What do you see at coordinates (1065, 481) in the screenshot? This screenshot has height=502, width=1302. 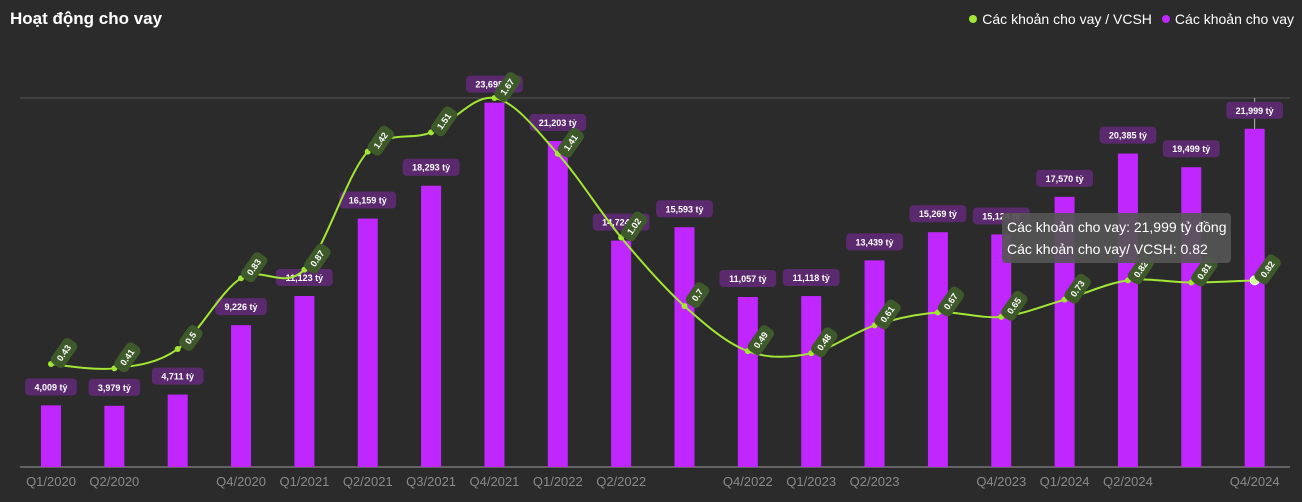 I see `x-tick-label: Q1/2024` at bounding box center [1065, 481].